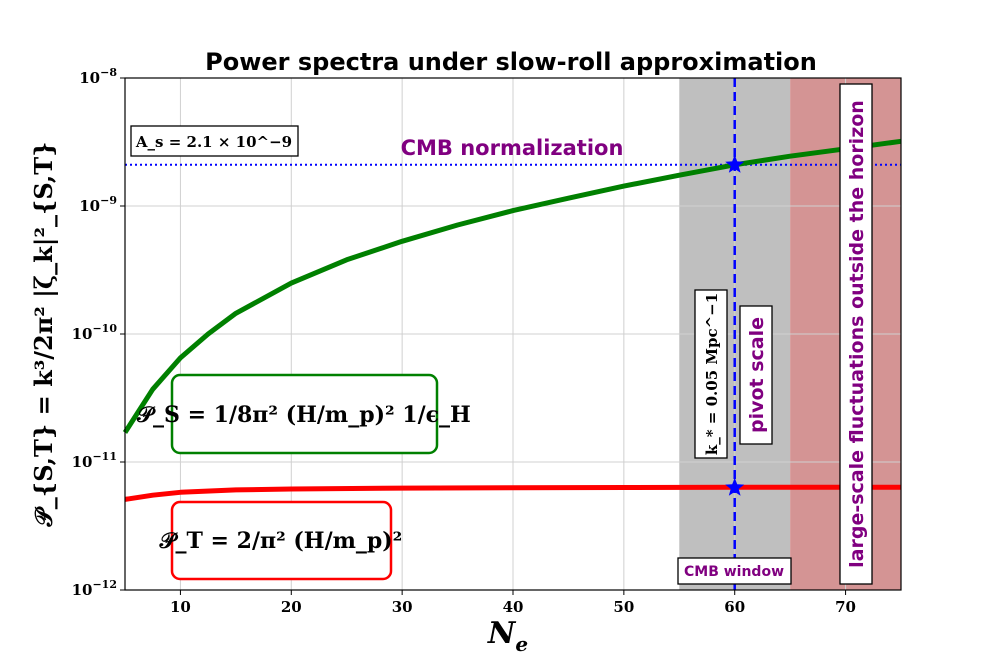 Image resolution: width=1000 pixels, height=663 pixels. Describe the element at coordinates (180, 607) in the screenshot. I see `x-tick-label: 10` at that location.